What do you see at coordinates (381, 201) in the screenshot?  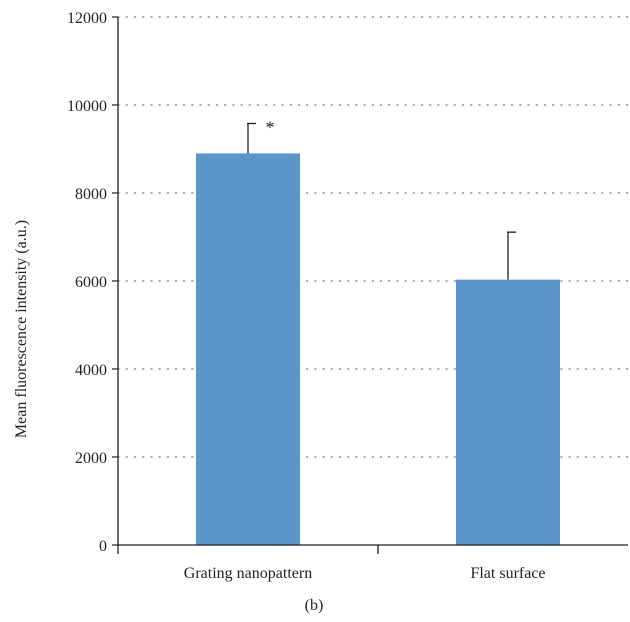 I see `error-bars` at bounding box center [381, 201].